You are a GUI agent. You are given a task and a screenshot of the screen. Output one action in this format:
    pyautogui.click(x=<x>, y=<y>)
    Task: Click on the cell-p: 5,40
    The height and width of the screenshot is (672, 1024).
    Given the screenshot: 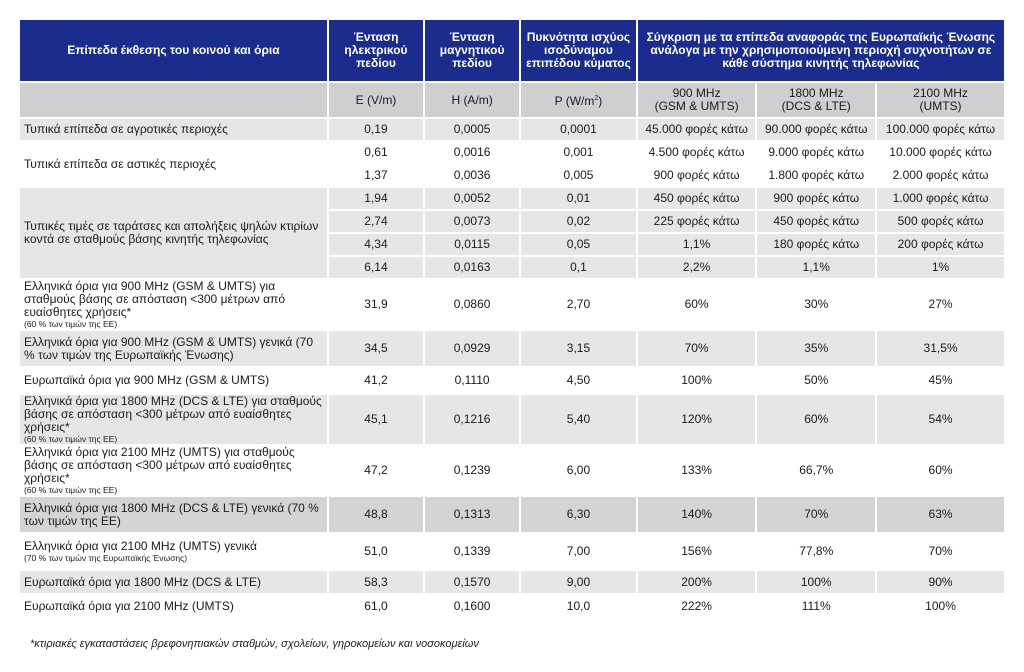 What is the action you would take?
    pyautogui.click(x=578, y=419)
    